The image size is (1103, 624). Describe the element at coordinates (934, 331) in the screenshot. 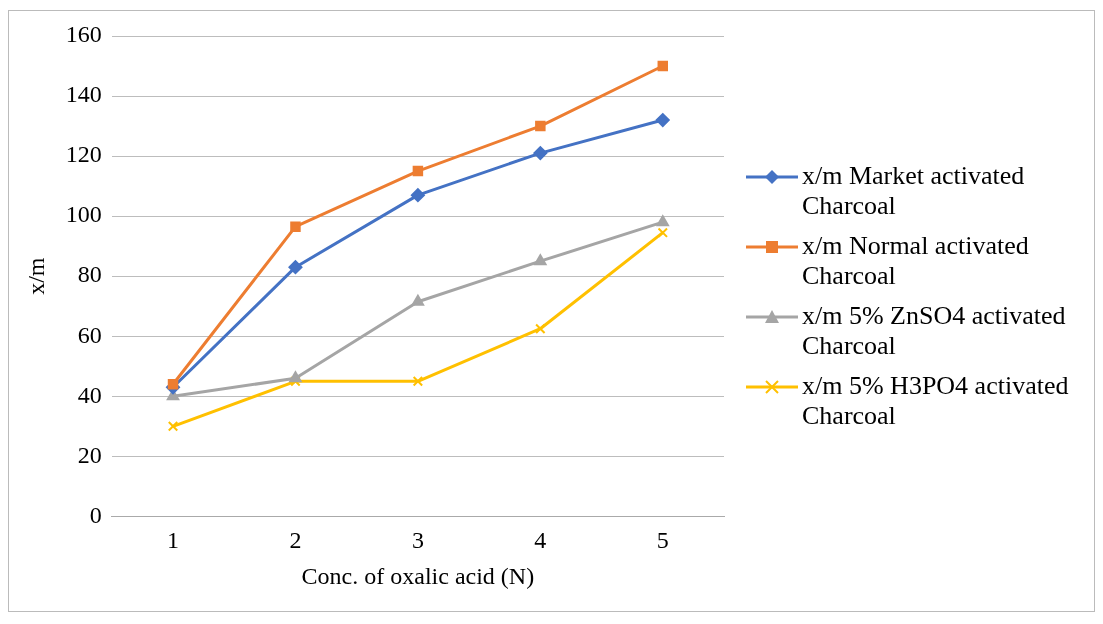

I see `legend-label: x/m 5% ZnSO4 activated Charcoal` at that location.